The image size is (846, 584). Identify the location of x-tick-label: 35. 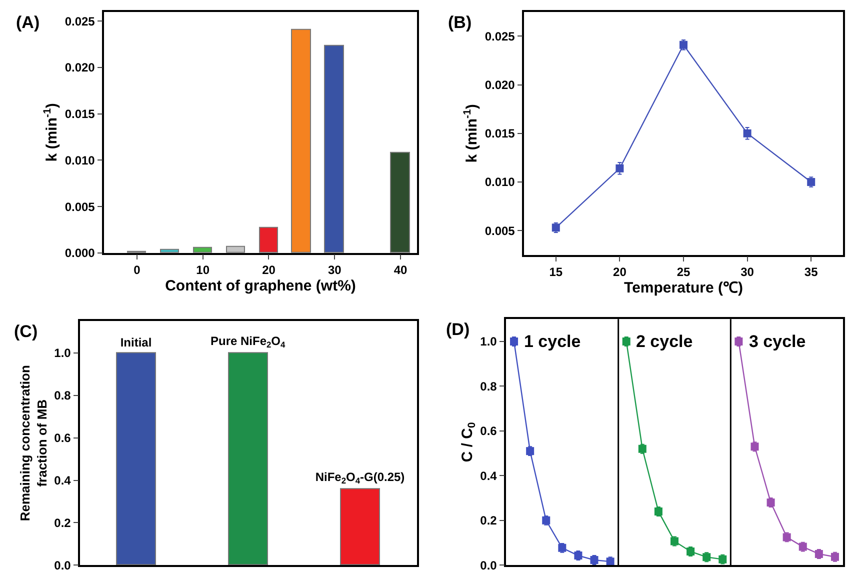
(811, 272).